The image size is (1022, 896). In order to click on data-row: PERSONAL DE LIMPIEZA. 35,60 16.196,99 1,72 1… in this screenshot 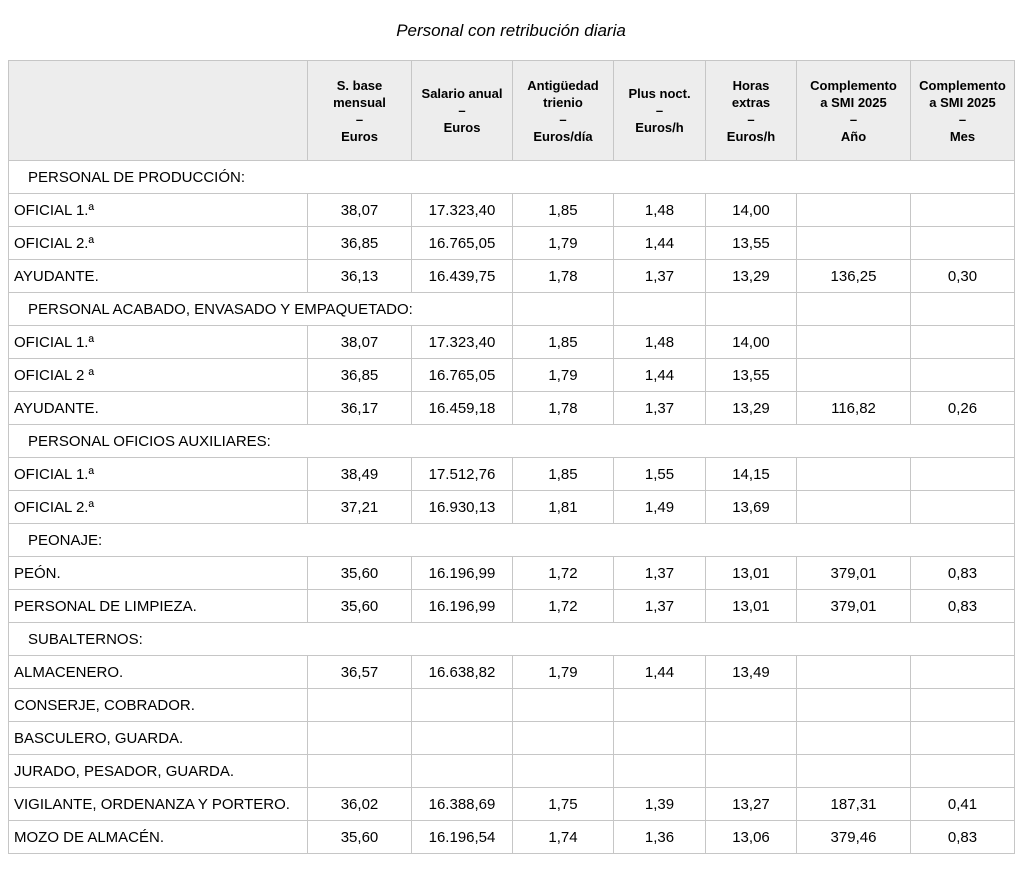, I will do `click(511, 606)`.